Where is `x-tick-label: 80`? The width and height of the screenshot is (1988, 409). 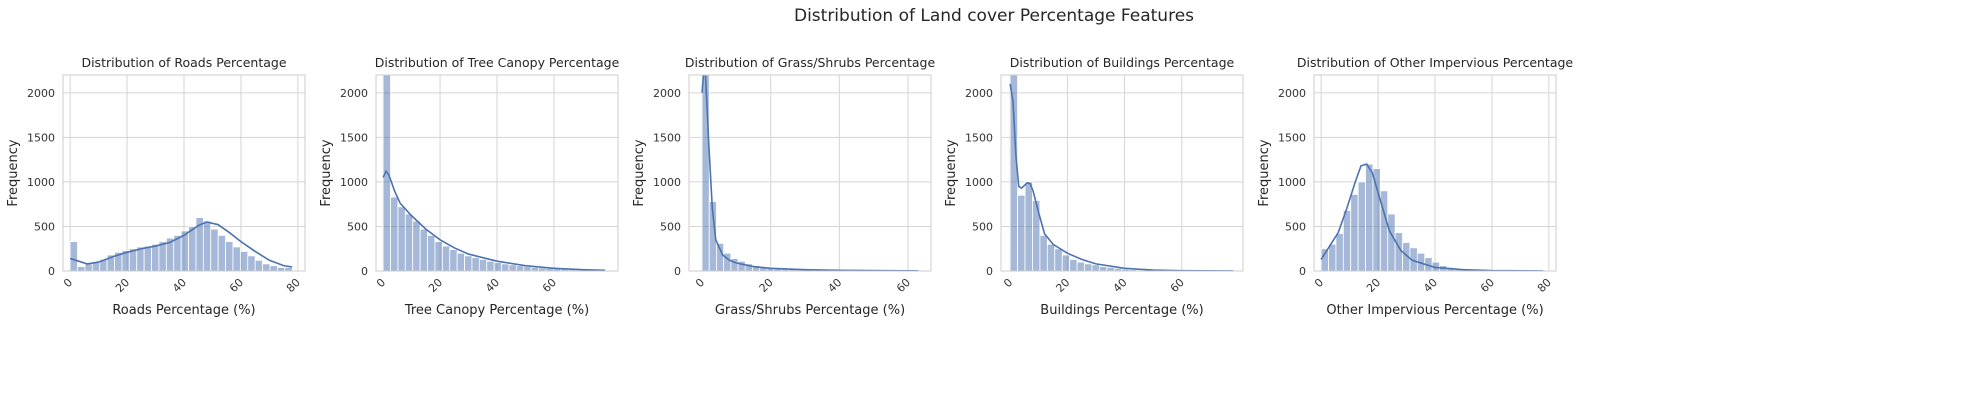
x-tick-label: 80 is located at coordinates (293, 285).